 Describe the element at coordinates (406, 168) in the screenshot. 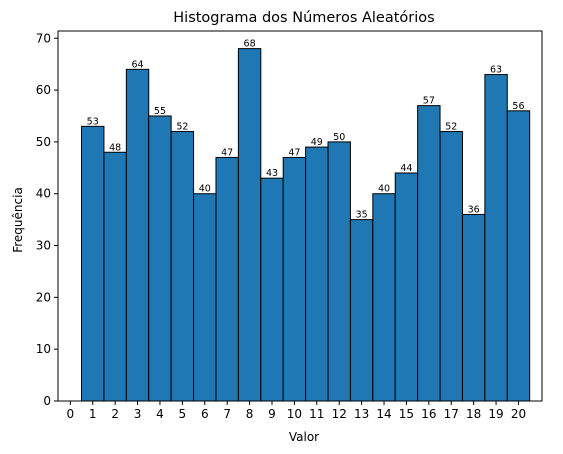

I see `bar-value-label-15: 44` at that location.